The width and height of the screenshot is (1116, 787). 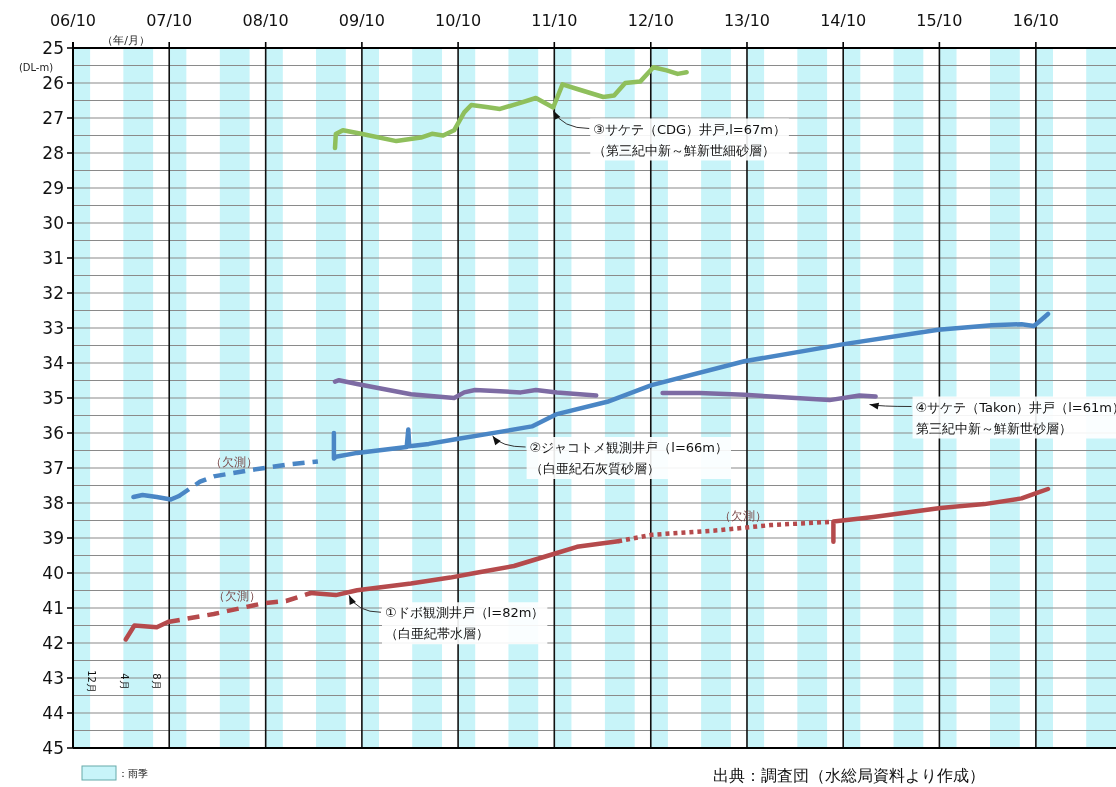 What do you see at coordinates (36, 67) in the screenshot?
I see `y-axis-title: (DL-m)` at bounding box center [36, 67].